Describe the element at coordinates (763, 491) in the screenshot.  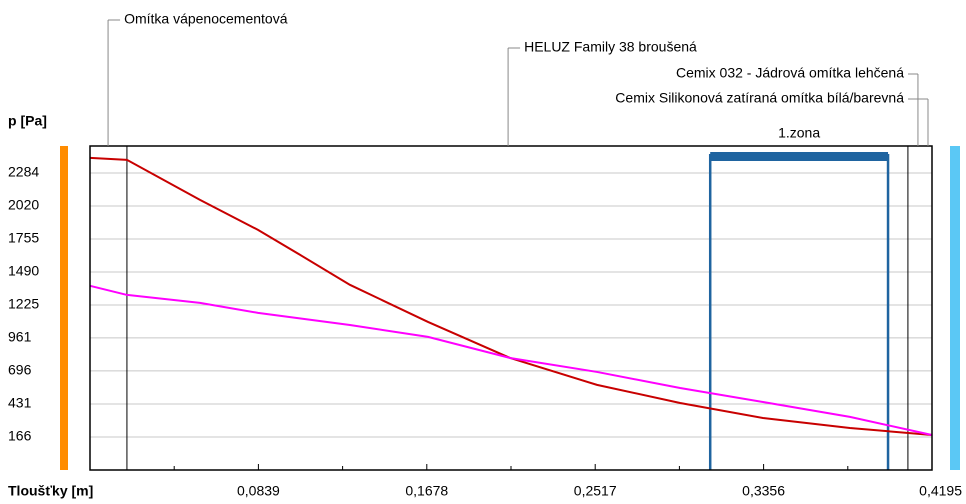
I see `x-tick-label: 0,3356` at that location.